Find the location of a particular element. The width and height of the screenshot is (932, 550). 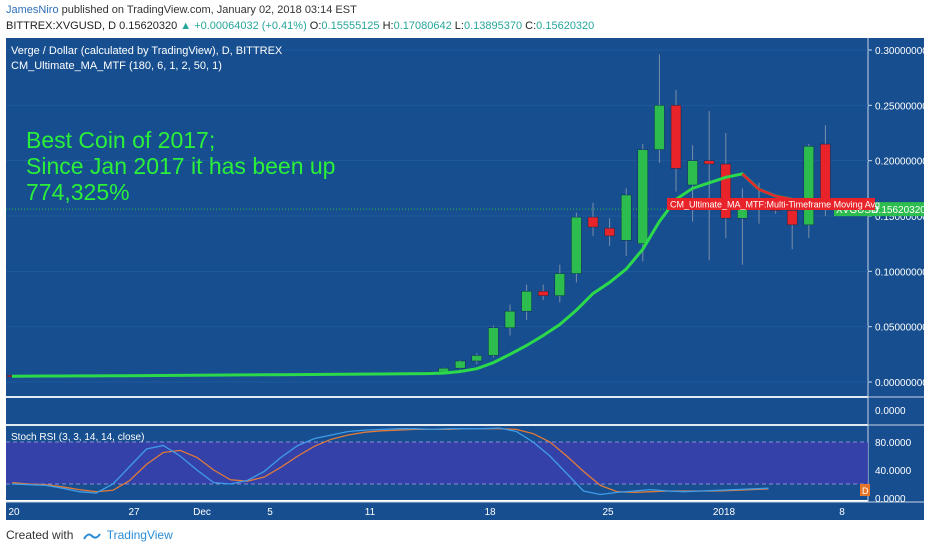

time-tick-label: Dec is located at coordinates (202, 512).